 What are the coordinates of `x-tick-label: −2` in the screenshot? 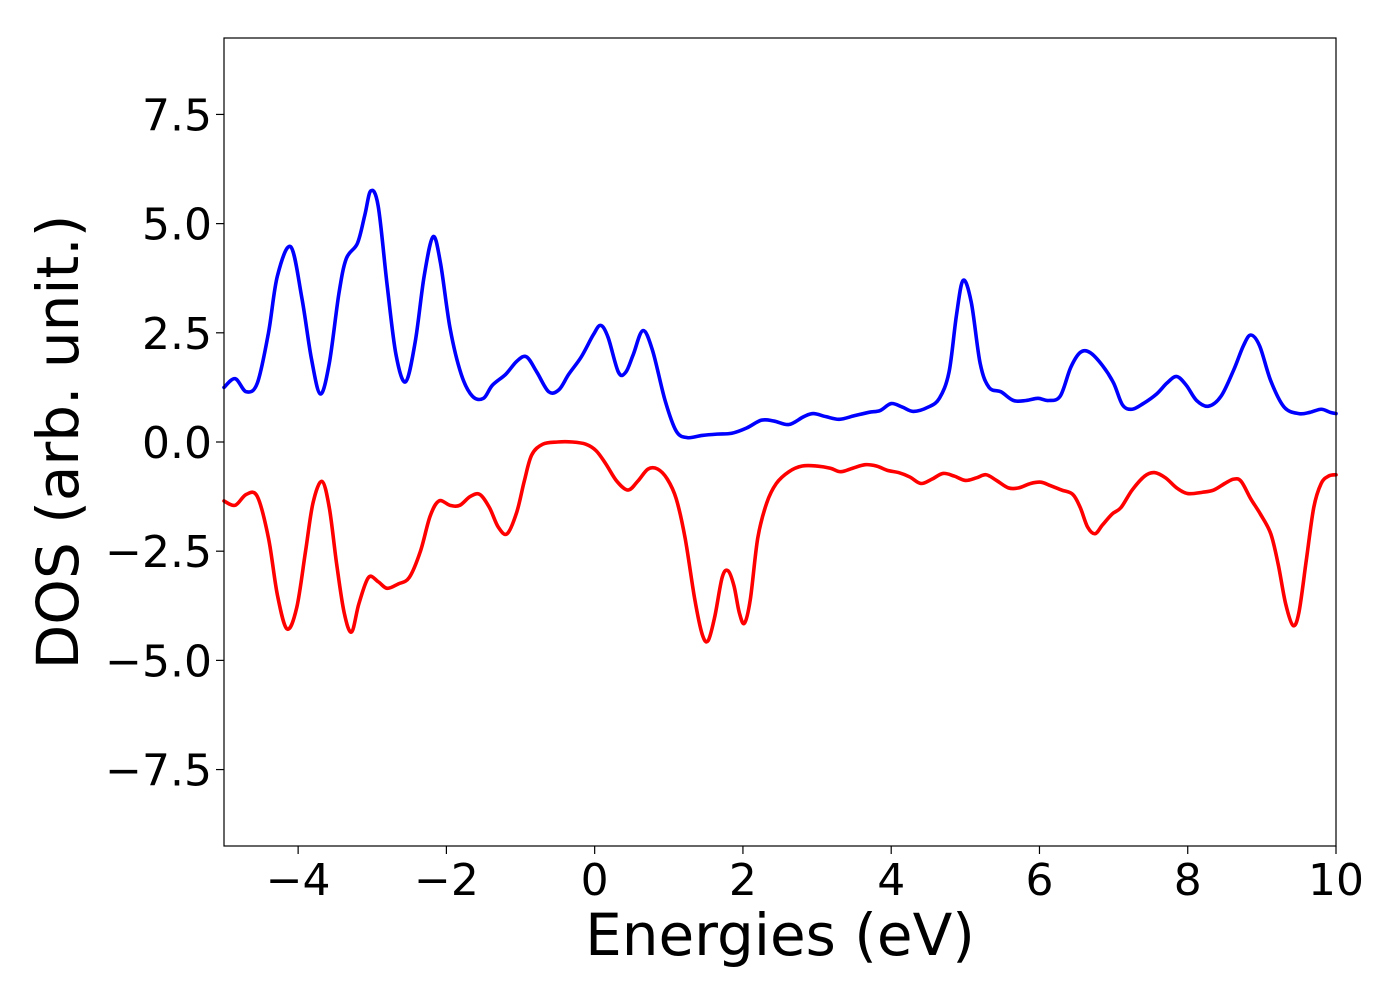 It's located at (446, 880).